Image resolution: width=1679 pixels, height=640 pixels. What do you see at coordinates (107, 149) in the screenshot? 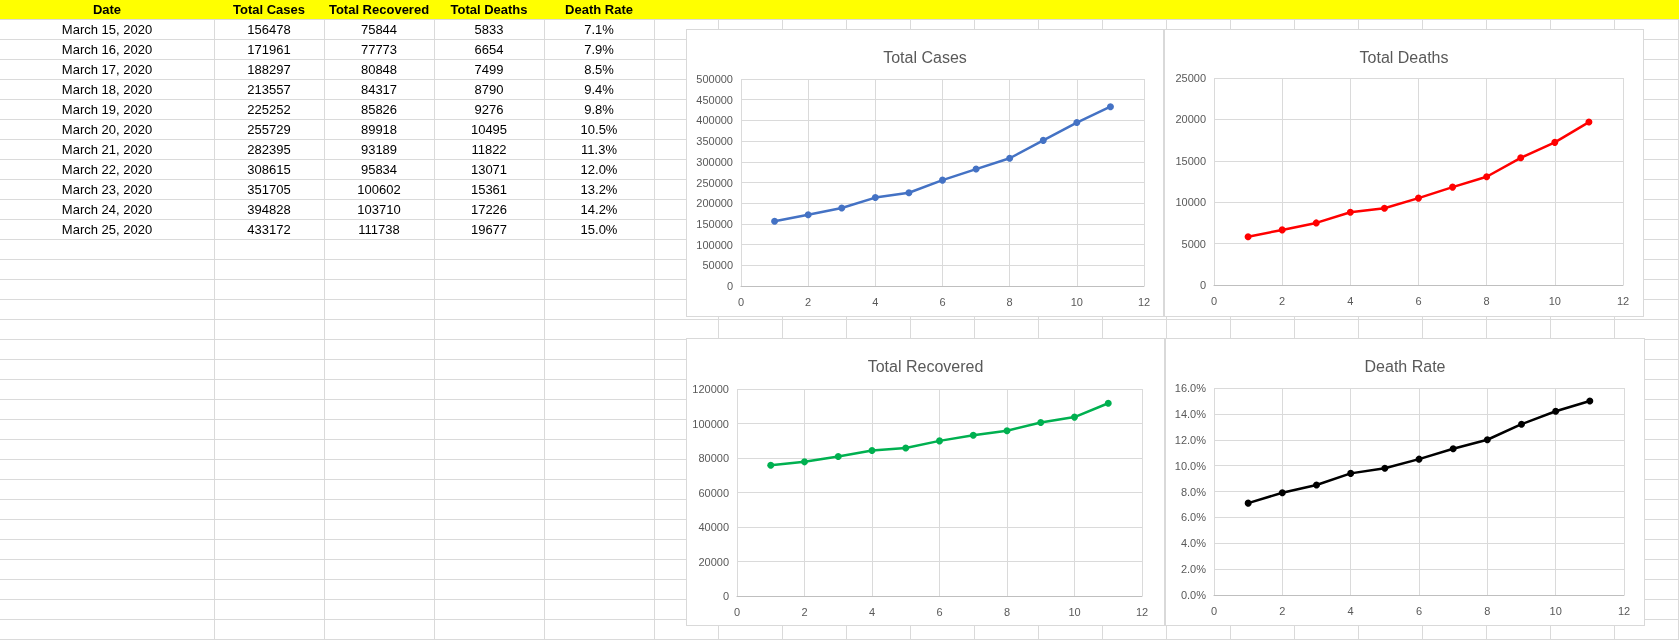
I see `category-label: March 21, 2020` at bounding box center [107, 149].